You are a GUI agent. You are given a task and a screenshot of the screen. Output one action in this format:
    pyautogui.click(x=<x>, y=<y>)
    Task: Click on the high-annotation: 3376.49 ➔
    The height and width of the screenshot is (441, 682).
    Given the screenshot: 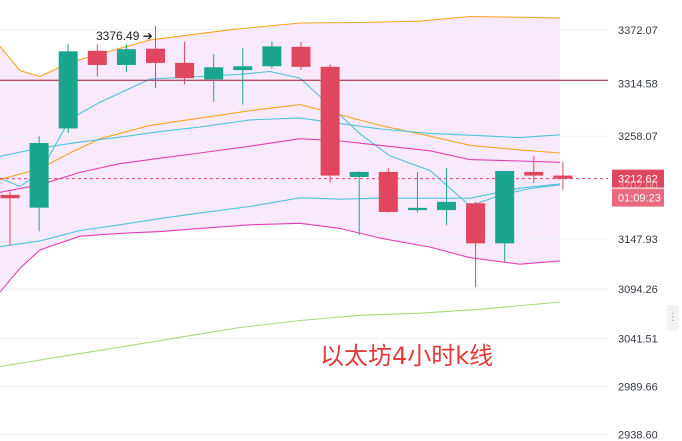 What is the action you would take?
    pyautogui.click(x=124, y=36)
    